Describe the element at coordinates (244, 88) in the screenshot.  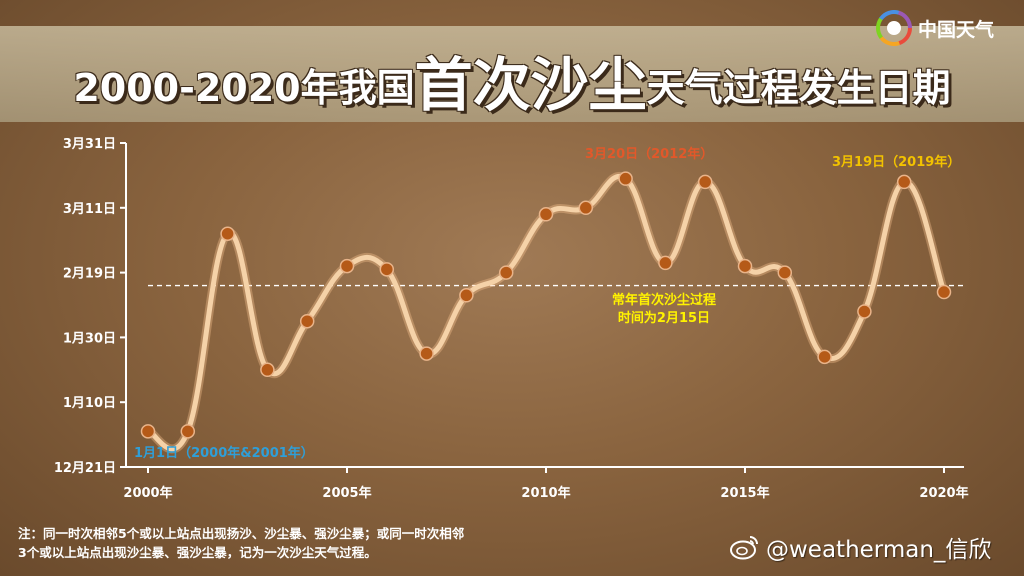
I see `title-part-1: 2000-2020年我国` at that location.